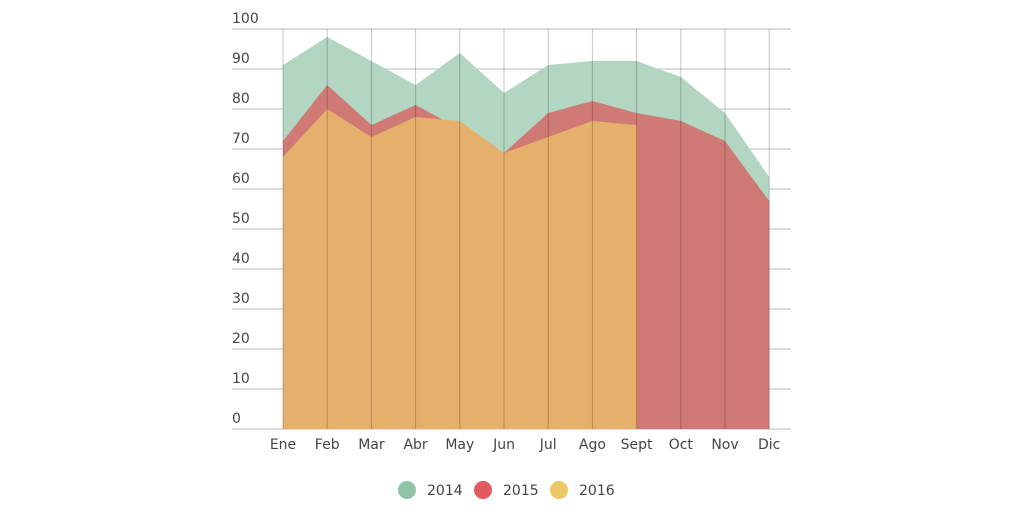 This screenshot has width=1024, height=512. I want to click on y-tick-label: 60, so click(241, 179).